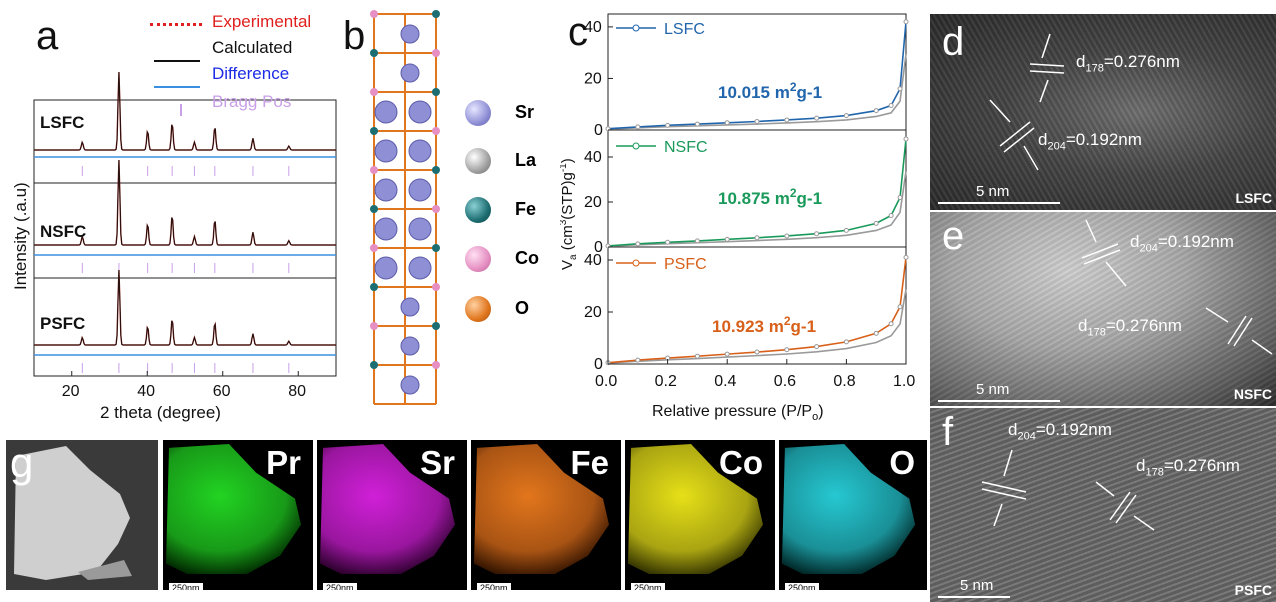 The image size is (1276, 602). What do you see at coordinates (494, 586) in the screenshot?
I see `eds-scale-fe: 250nm` at bounding box center [494, 586].